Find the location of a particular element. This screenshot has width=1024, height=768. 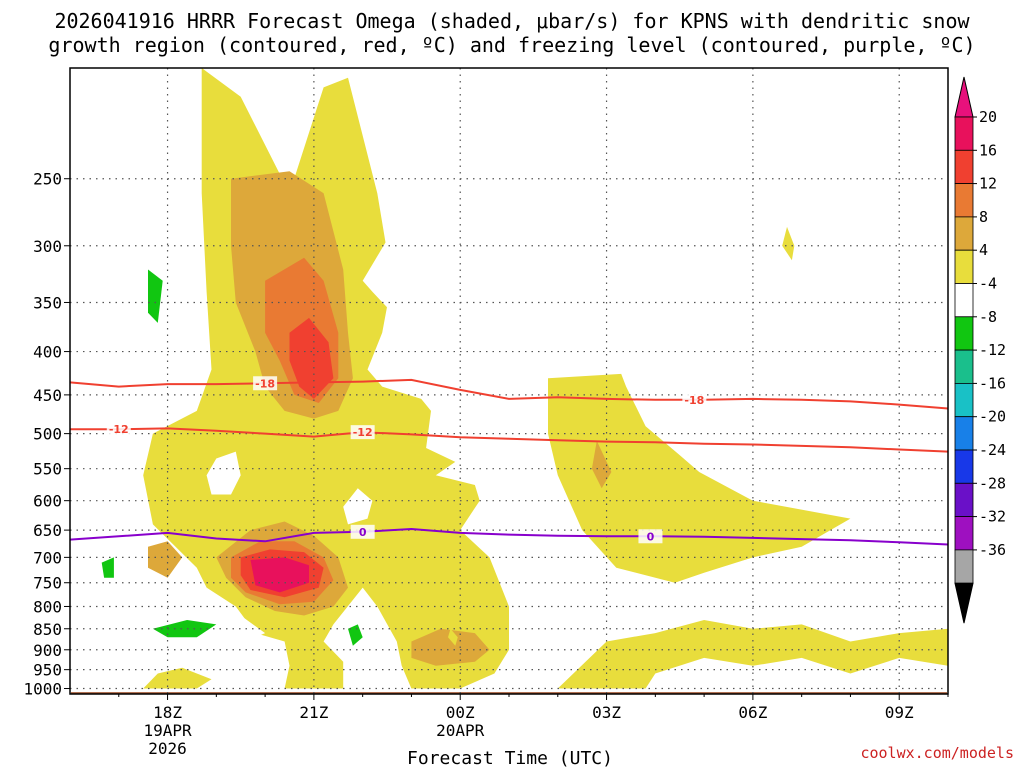

colorbar-label-9: -20 is located at coordinates (992, 417).